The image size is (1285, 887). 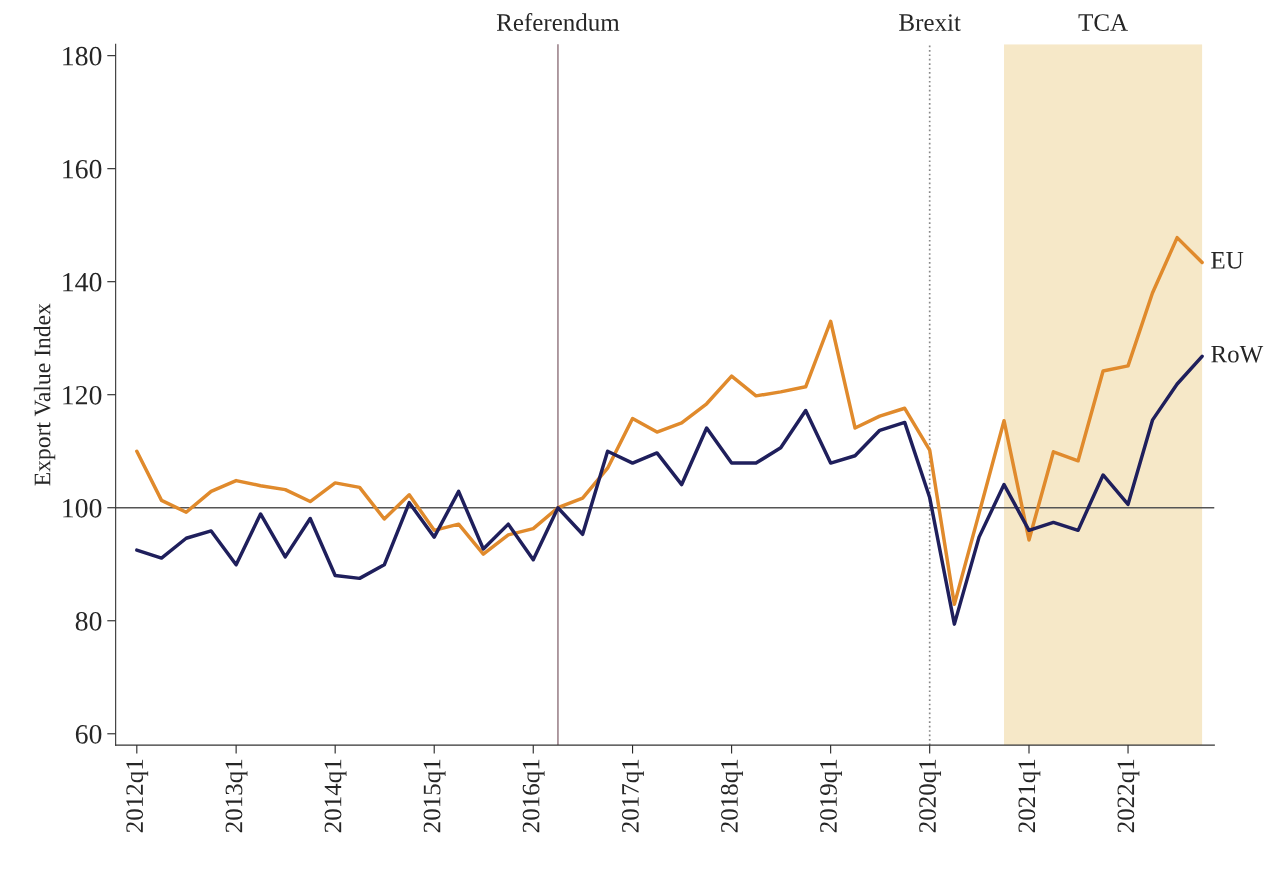 What do you see at coordinates (82, 508) in the screenshot?
I see `y-tick-label: 100` at bounding box center [82, 508].